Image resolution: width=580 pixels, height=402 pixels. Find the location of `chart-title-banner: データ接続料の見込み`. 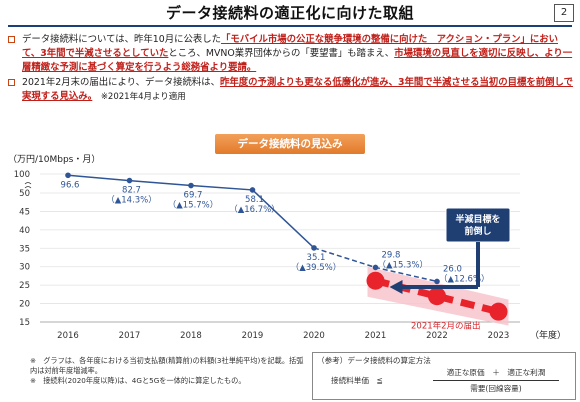

chart-title-banner: データ接続料の見込み is located at coordinates (290, 144).